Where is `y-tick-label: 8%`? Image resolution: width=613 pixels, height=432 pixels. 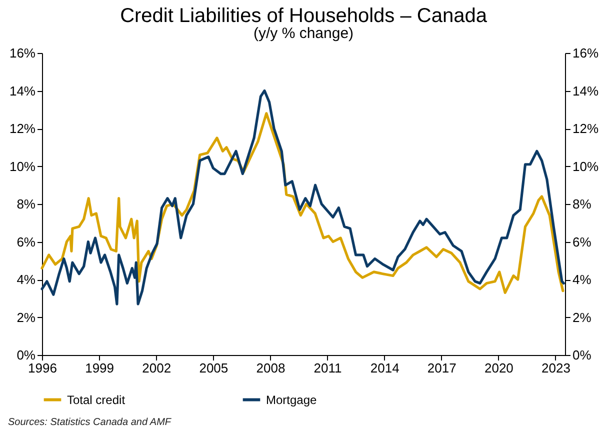 y-tick-label: 8% is located at coordinates (26, 204).